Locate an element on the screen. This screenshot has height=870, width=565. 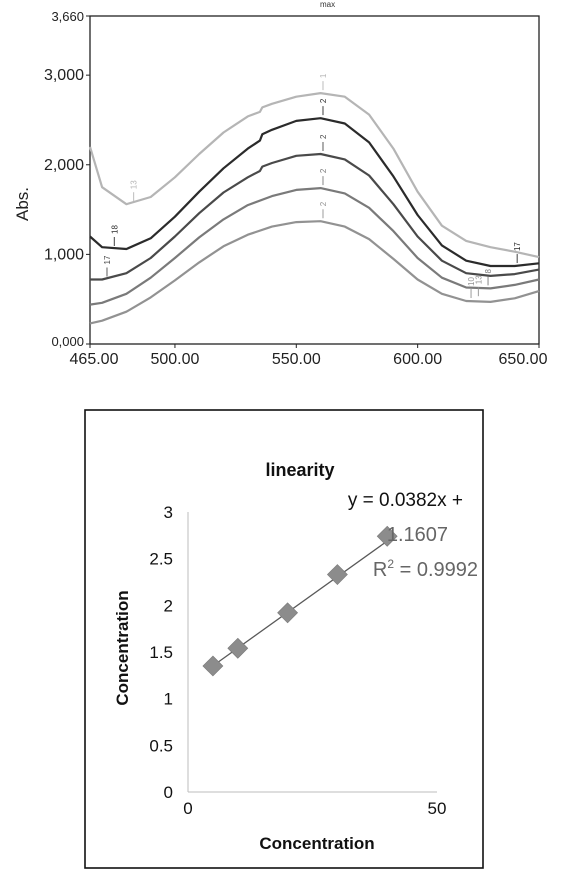
linearity-y-tick-label: 1.5 is located at coordinates (161, 652).